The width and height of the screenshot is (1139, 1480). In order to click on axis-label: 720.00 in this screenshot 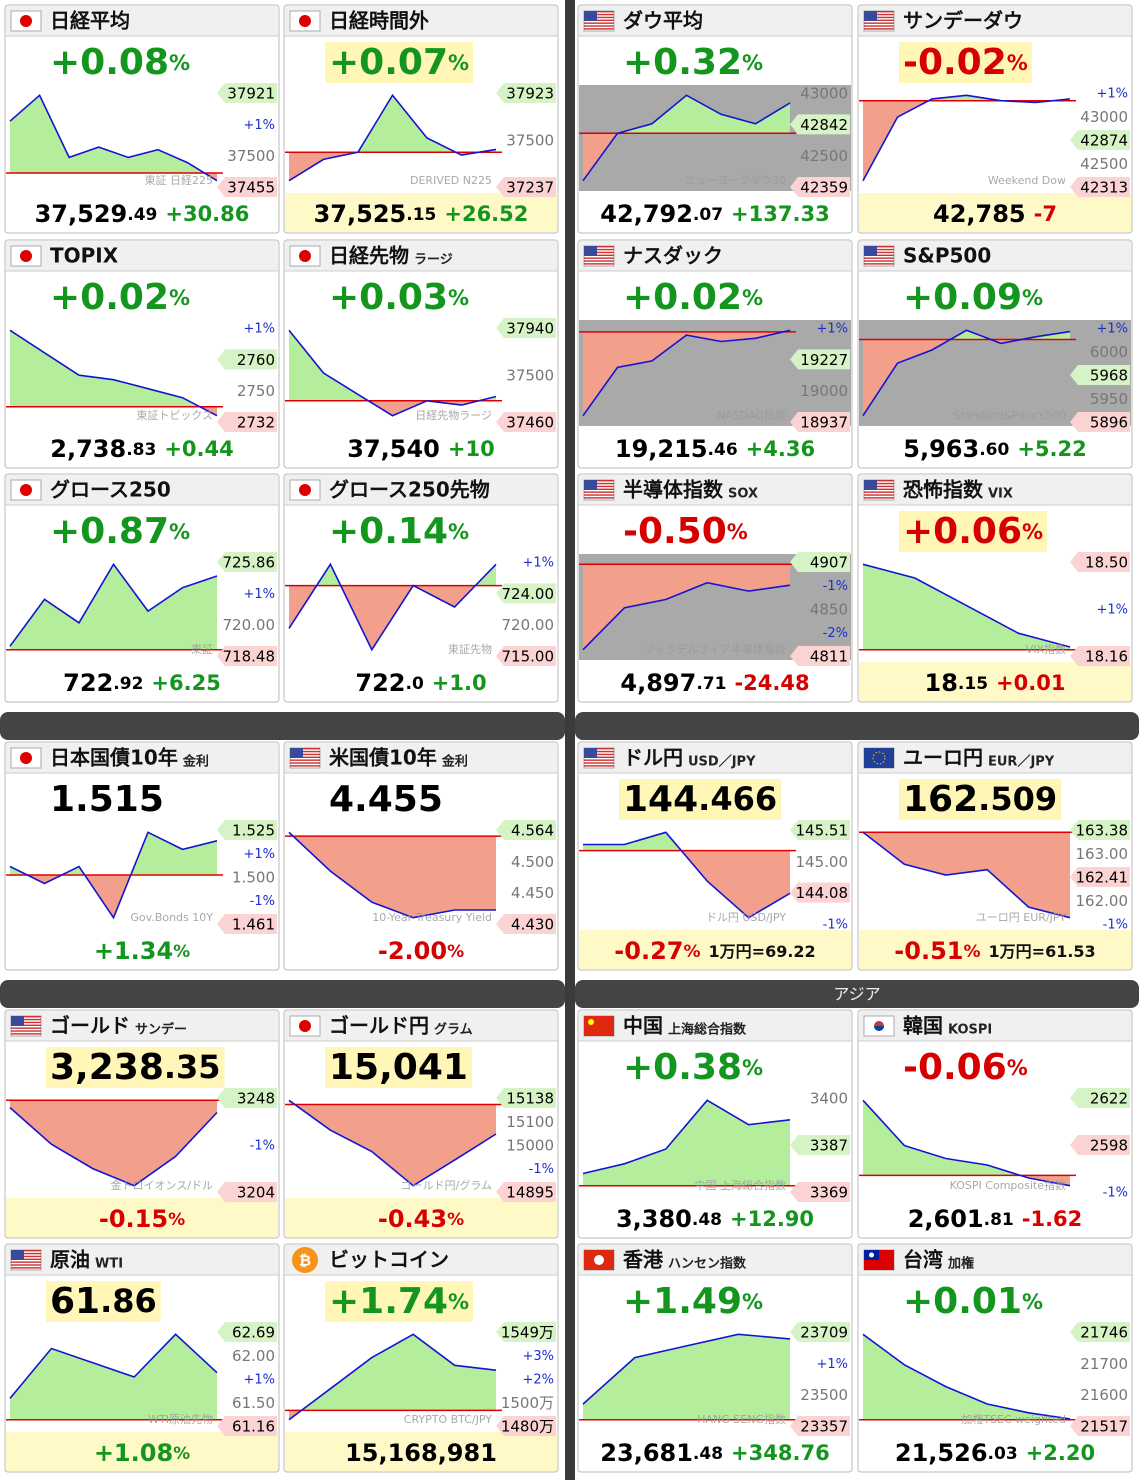, I will do `click(249, 625)`.